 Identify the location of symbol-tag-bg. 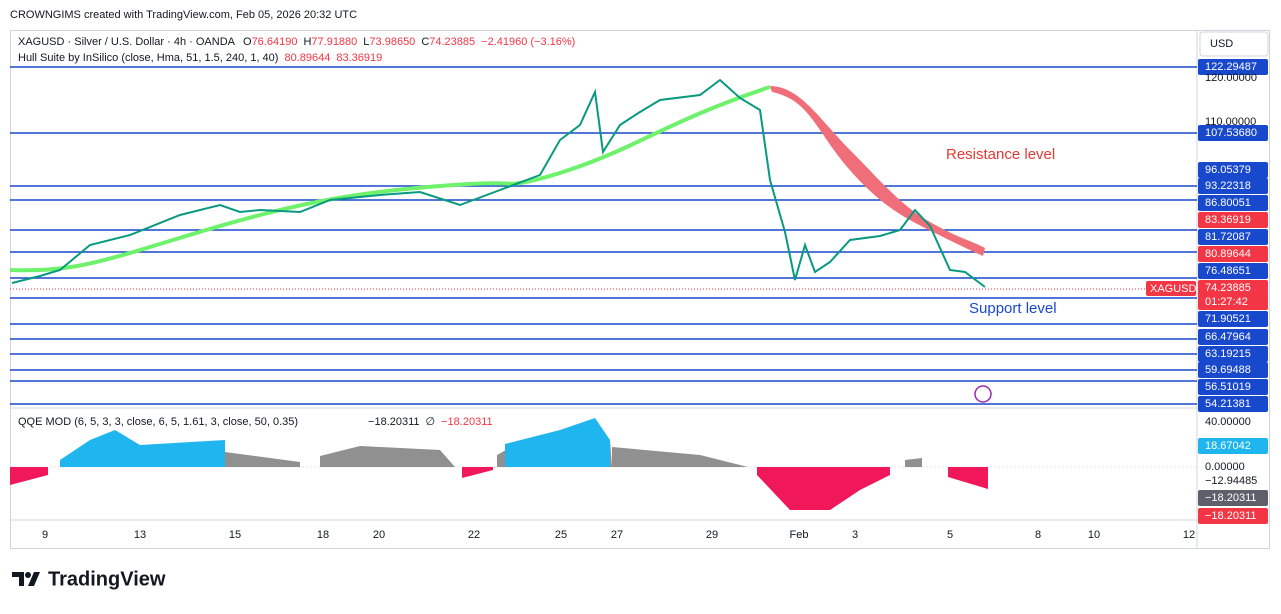
(1171, 288).